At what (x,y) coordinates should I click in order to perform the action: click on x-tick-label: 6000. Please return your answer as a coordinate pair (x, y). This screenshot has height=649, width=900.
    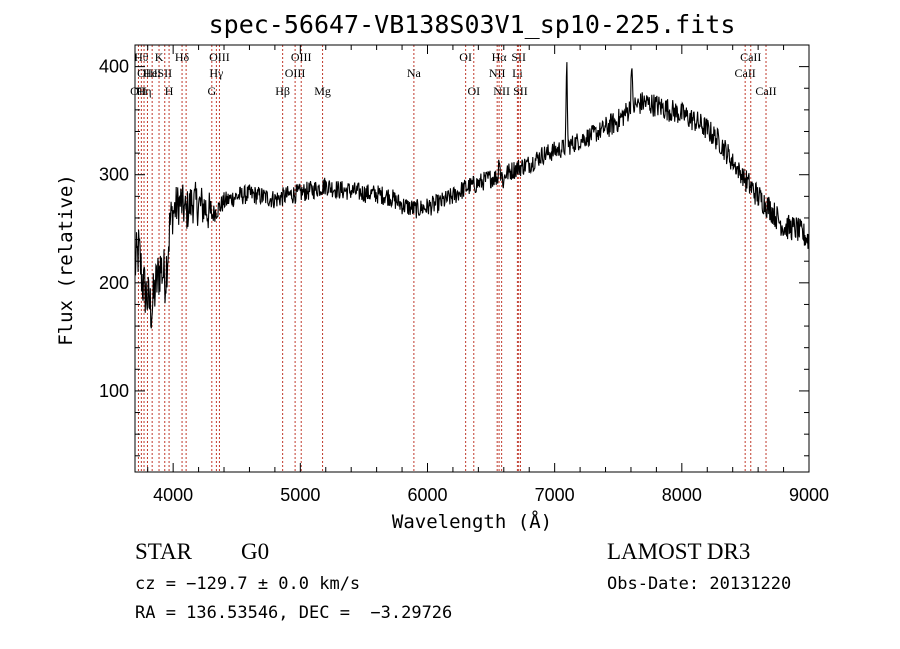
    Looking at the image, I should click on (427, 495).